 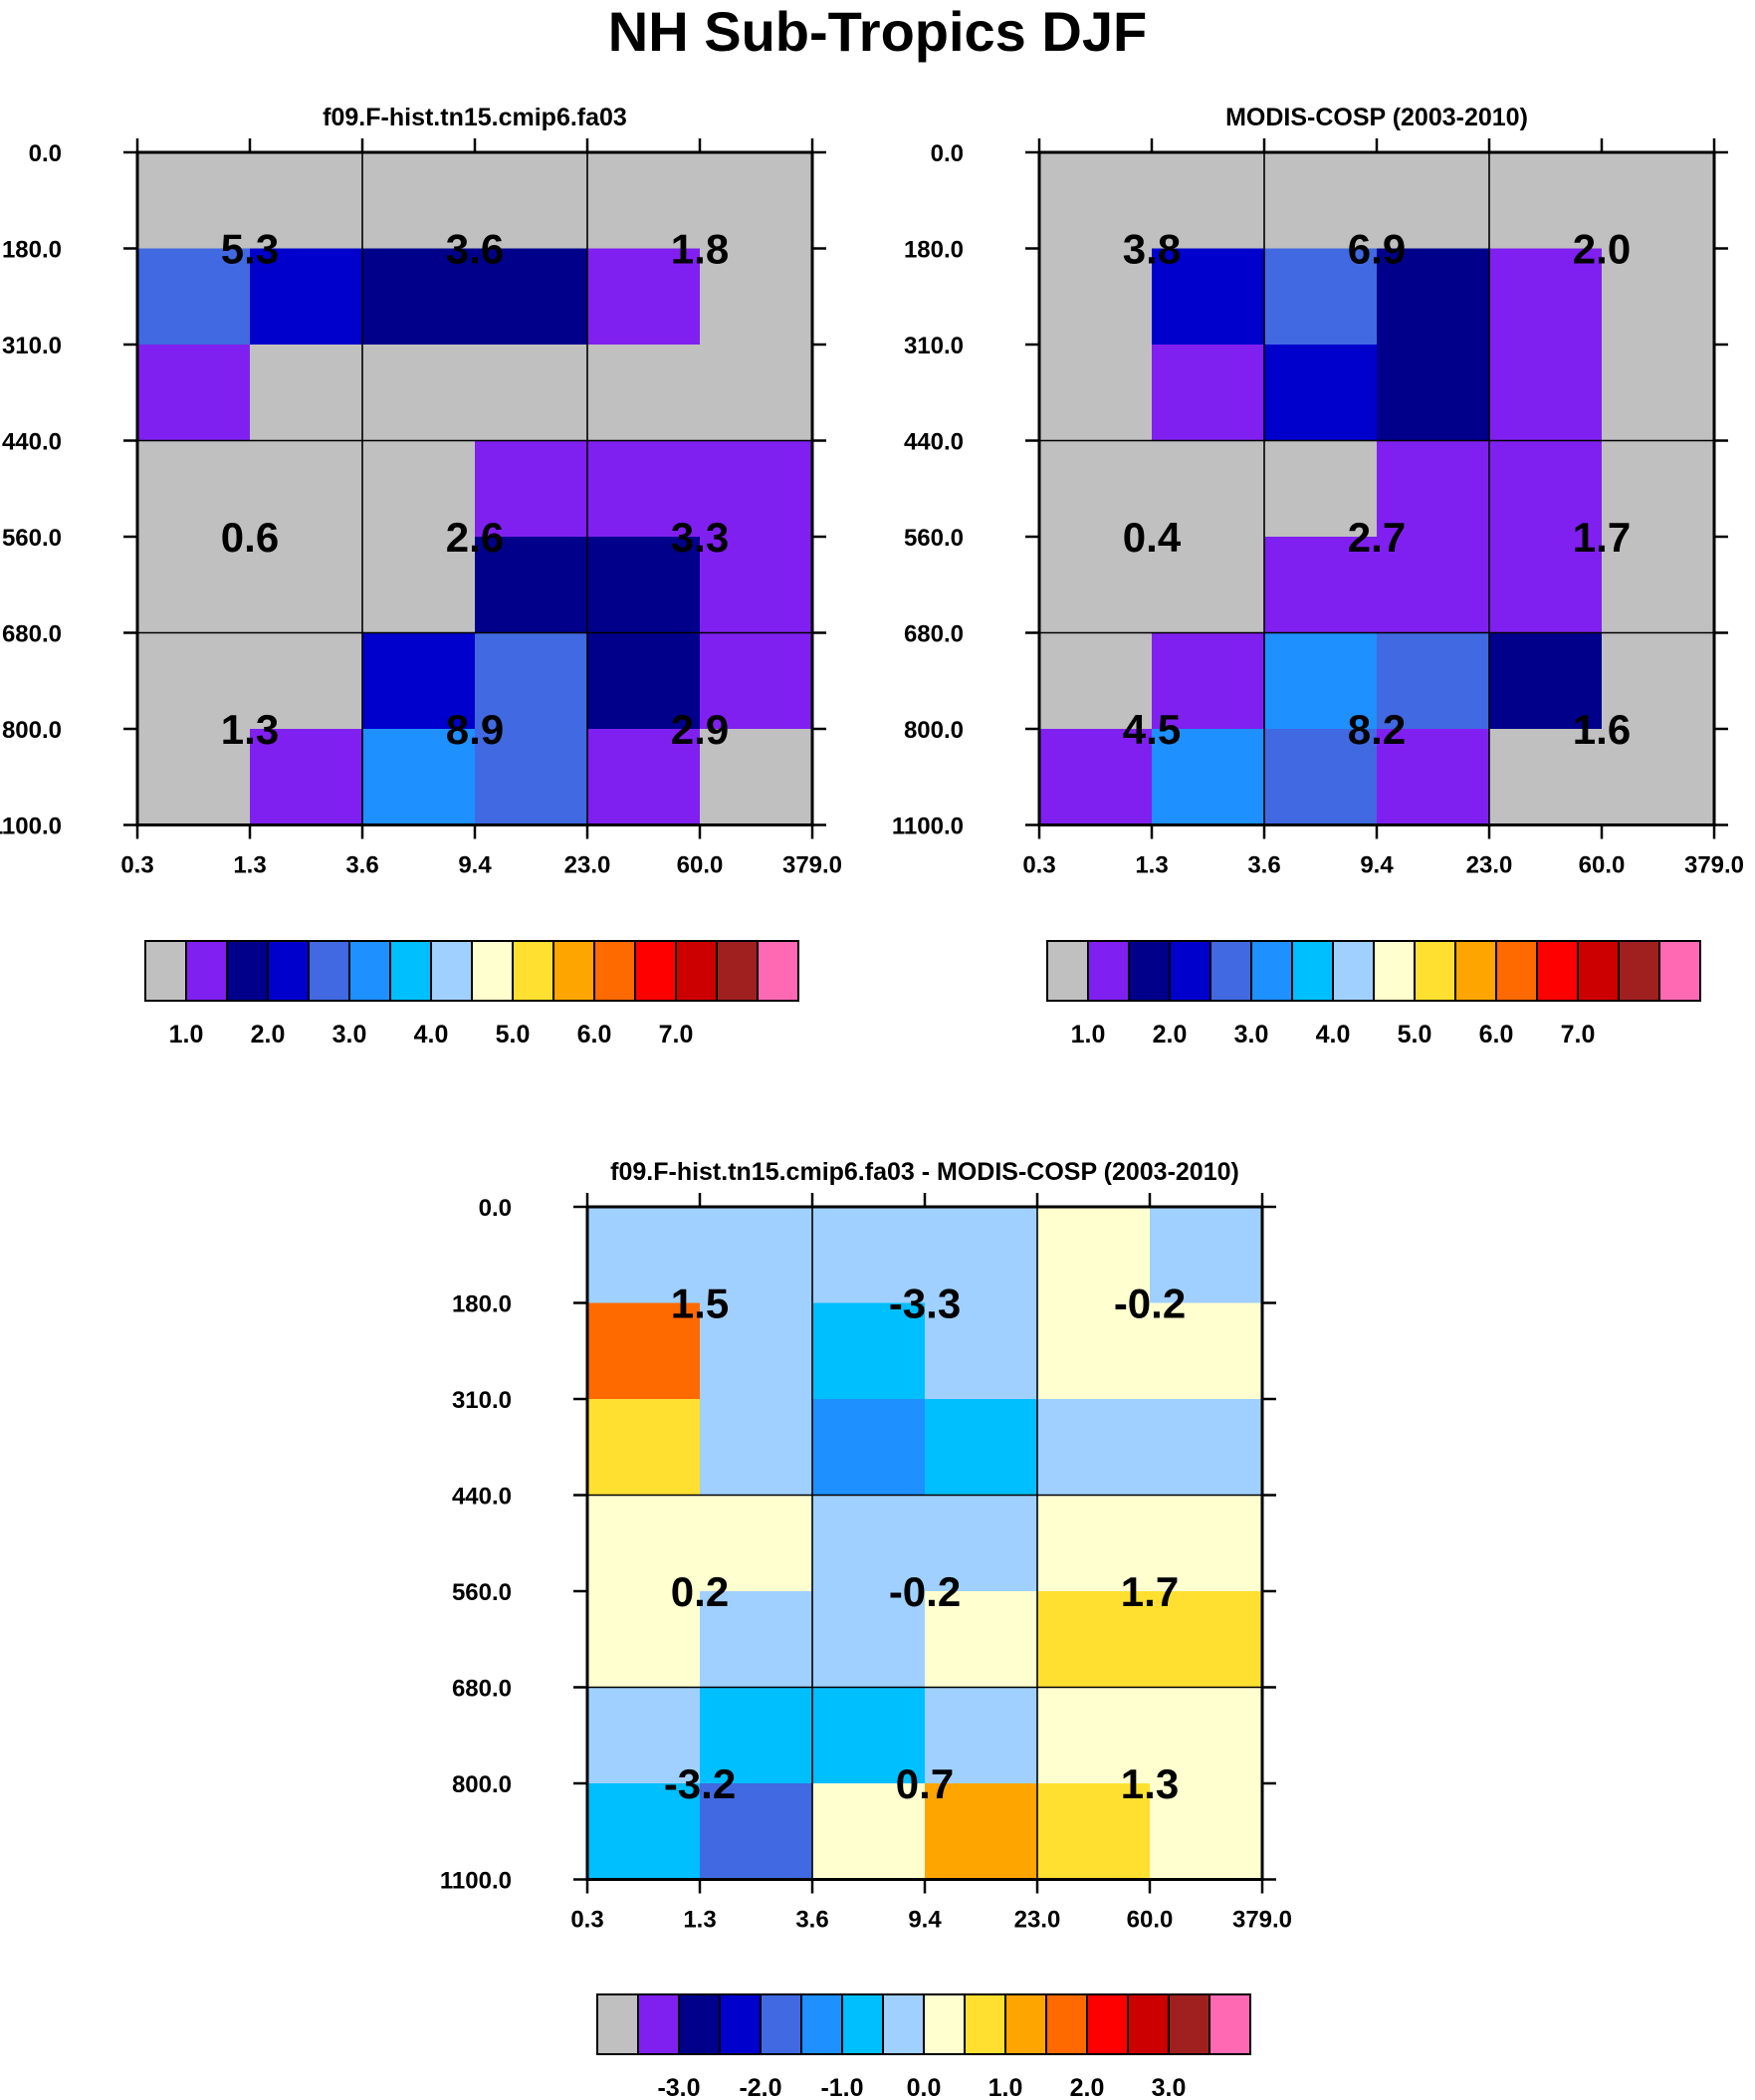 I want to click on cell-value-label: 6.9, so click(x=1377, y=249).